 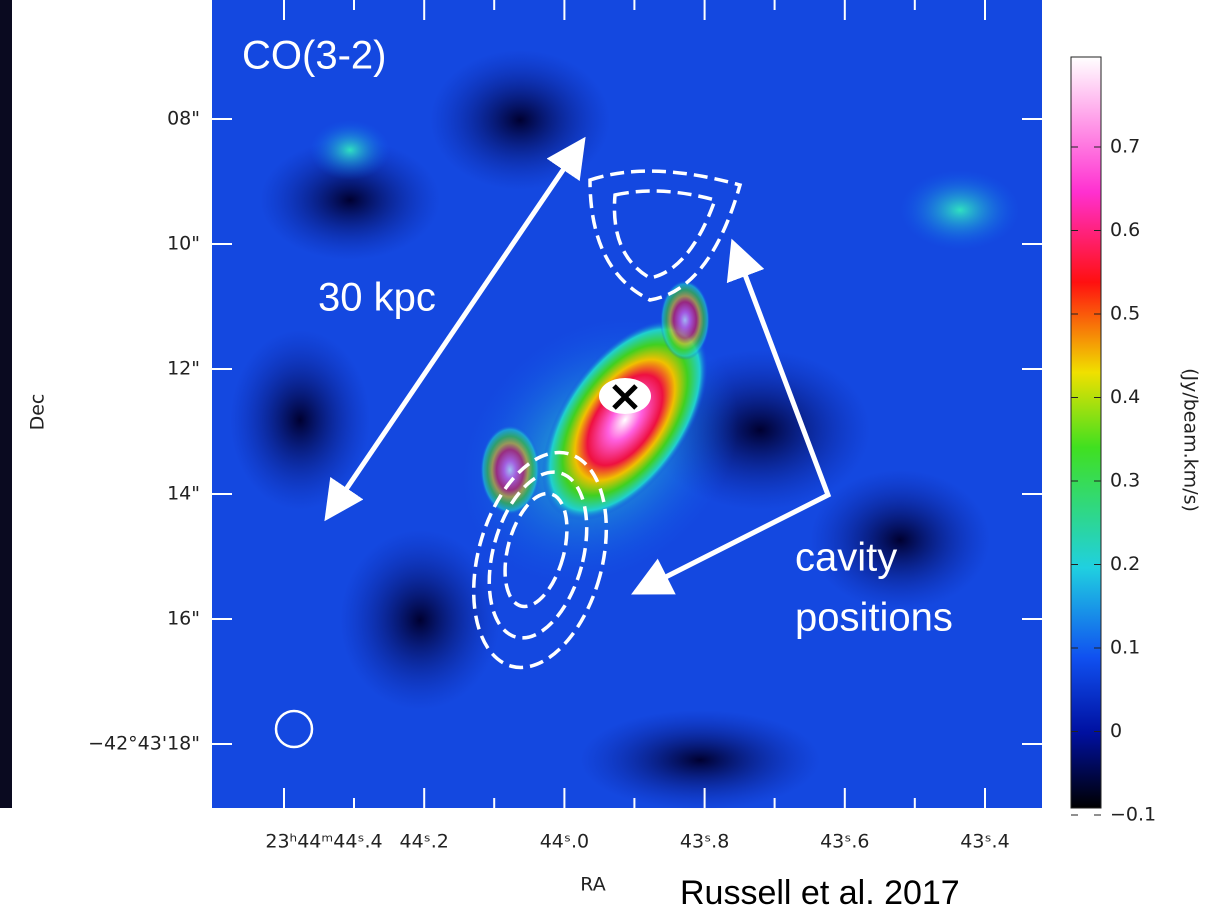 I want to click on y-tick-label: 10", so click(x=183, y=244).